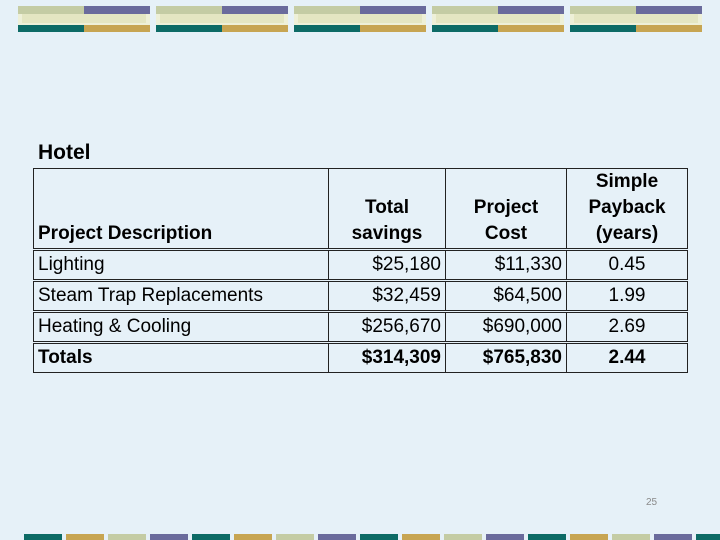 This screenshot has height=540, width=720. Describe the element at coordinates (181, 326) in the screenshot. I see `table-cell: Heating & Cooling` at that location.